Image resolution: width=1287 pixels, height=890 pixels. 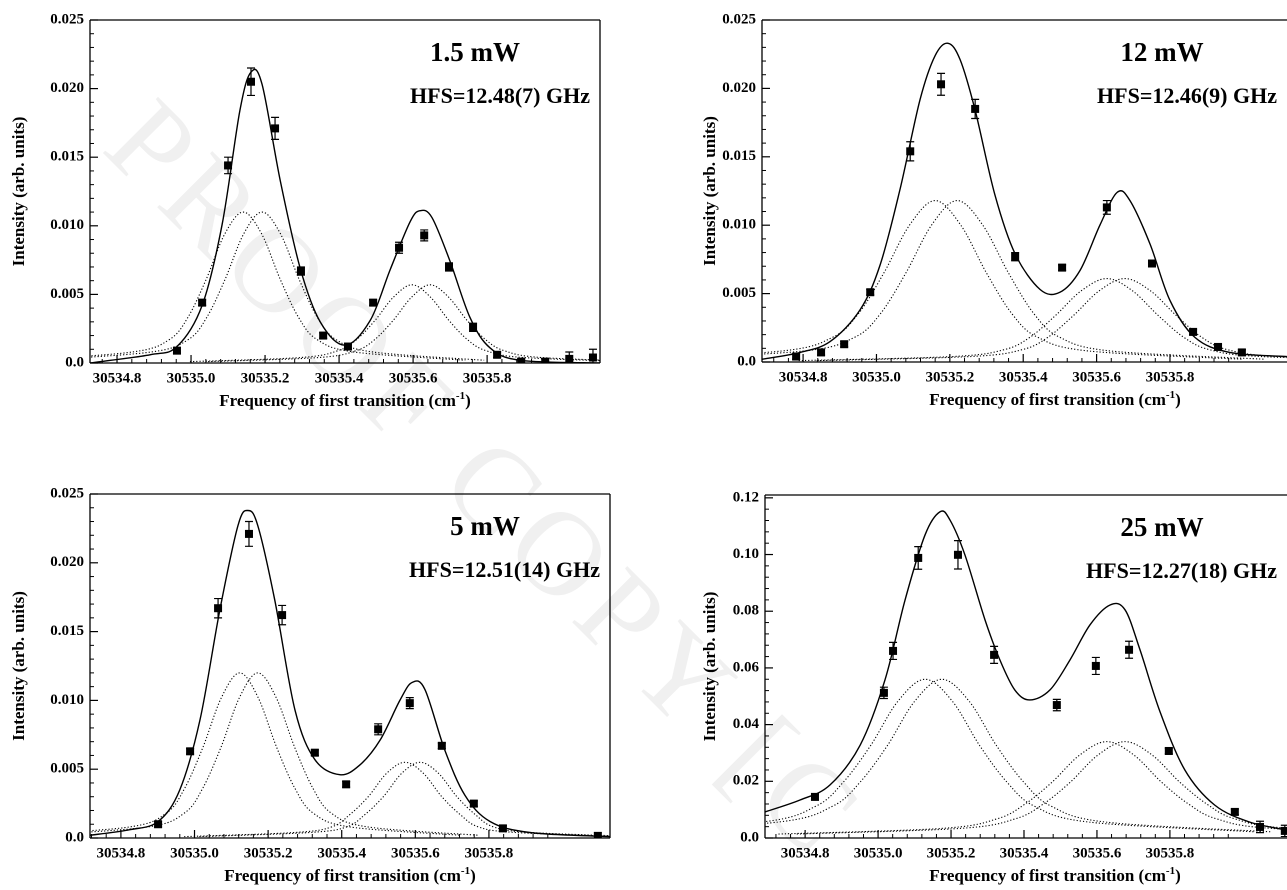 I want to click on y-tick-label: 0.12, so click(x=746, y=497).